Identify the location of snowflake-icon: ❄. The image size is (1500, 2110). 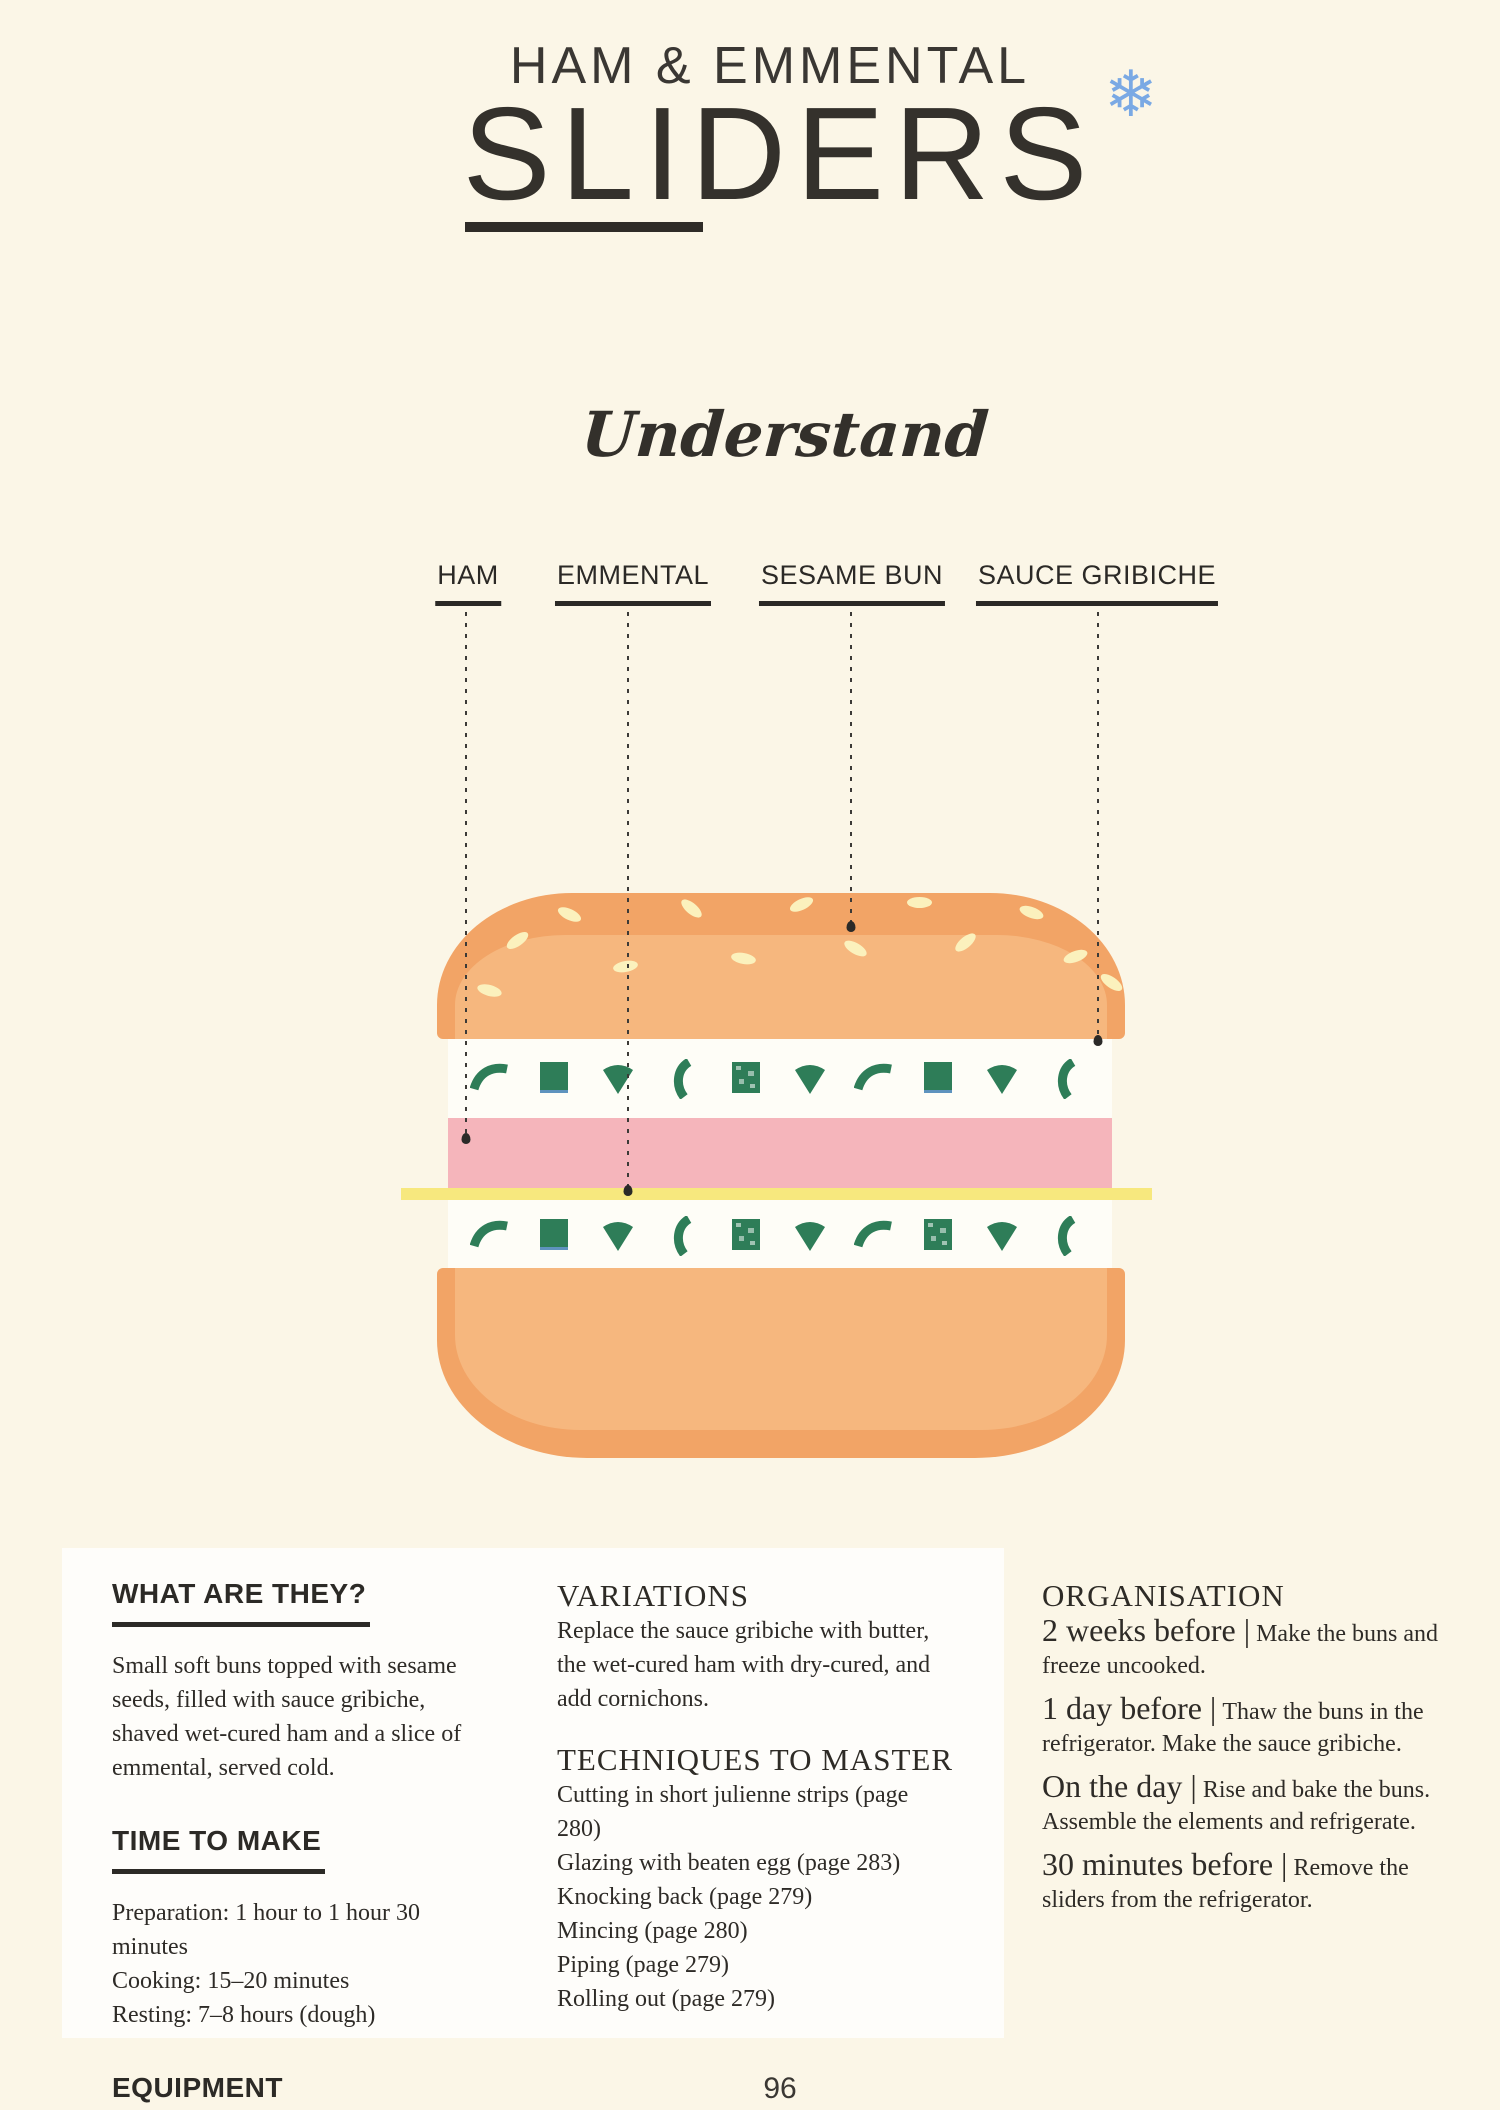
(1131, 95).